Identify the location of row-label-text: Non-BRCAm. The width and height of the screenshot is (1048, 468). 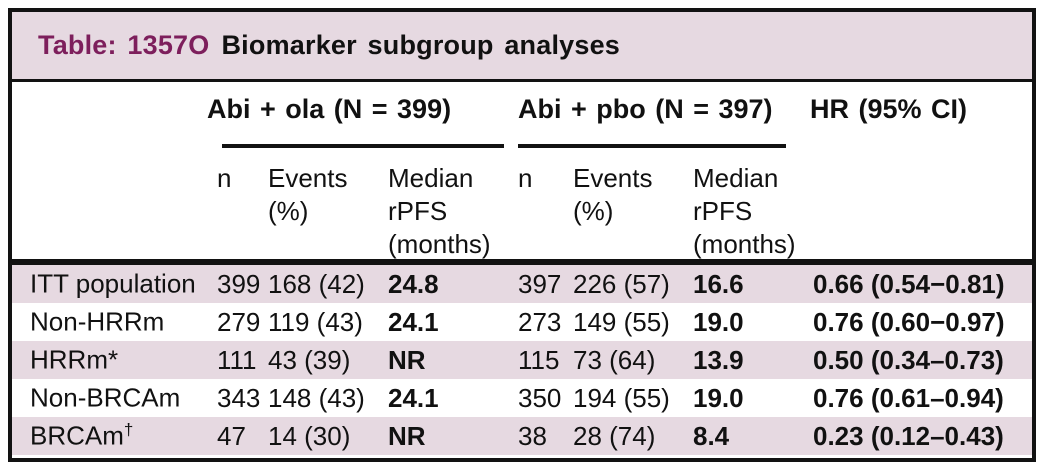
(105, 397).